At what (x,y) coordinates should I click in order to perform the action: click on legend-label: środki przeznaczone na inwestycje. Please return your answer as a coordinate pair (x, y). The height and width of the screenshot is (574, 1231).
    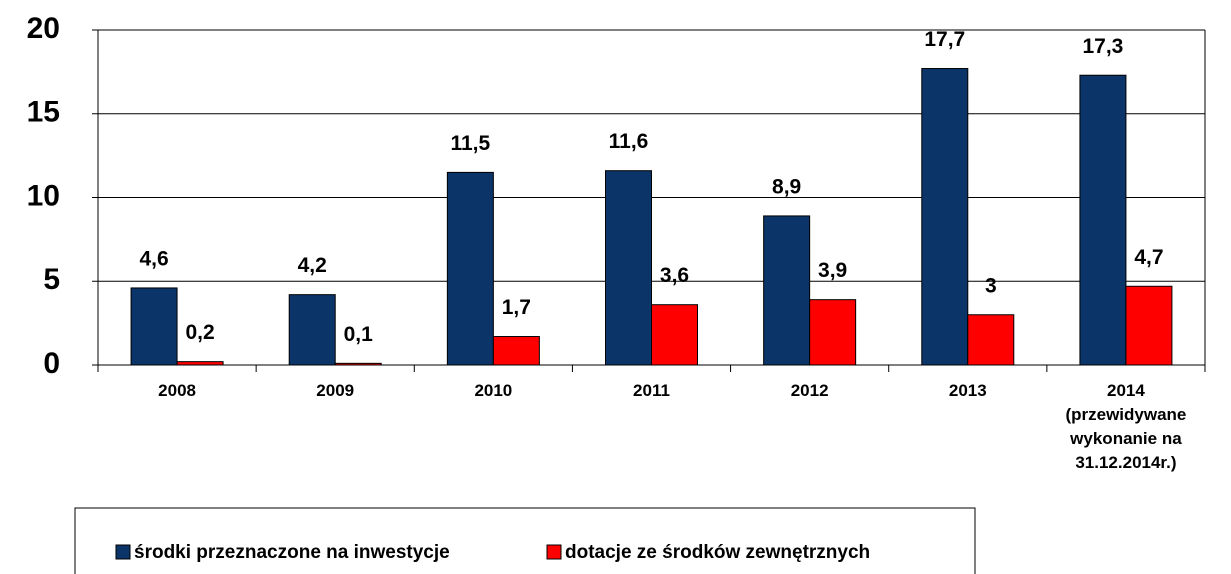
    Looking at the image, I should click on (292, 552).